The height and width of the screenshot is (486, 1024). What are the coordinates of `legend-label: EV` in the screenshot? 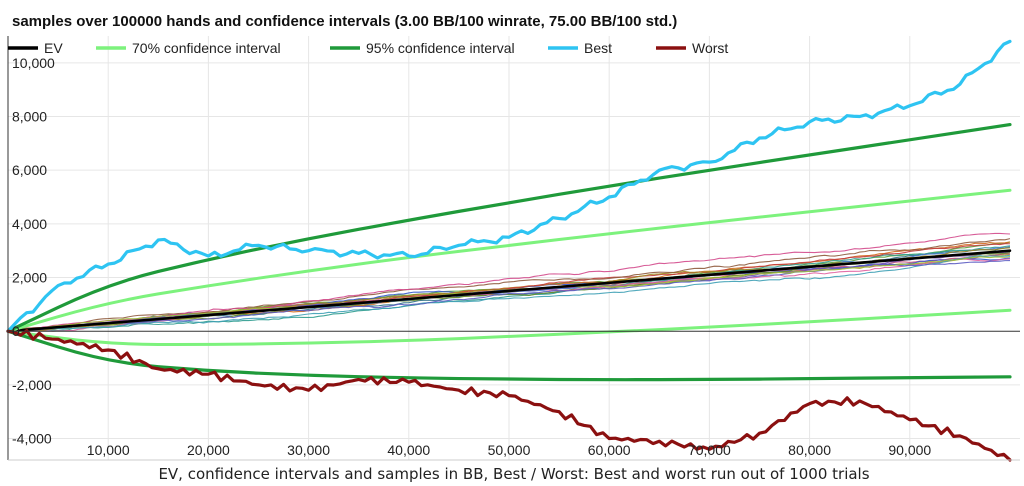 It's located at (53, 48).